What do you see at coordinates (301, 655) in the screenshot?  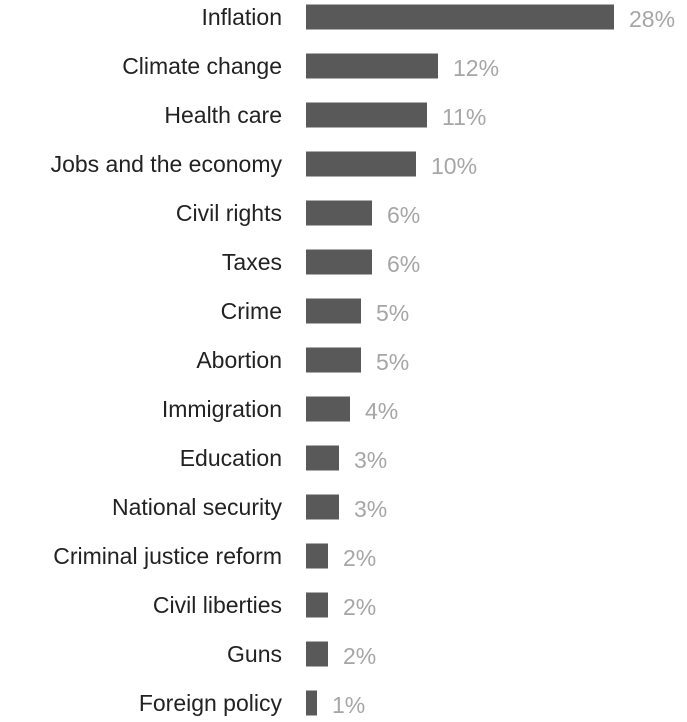 I see `bar-row-guns: Guns 2%` at bounding box center [301, 655].